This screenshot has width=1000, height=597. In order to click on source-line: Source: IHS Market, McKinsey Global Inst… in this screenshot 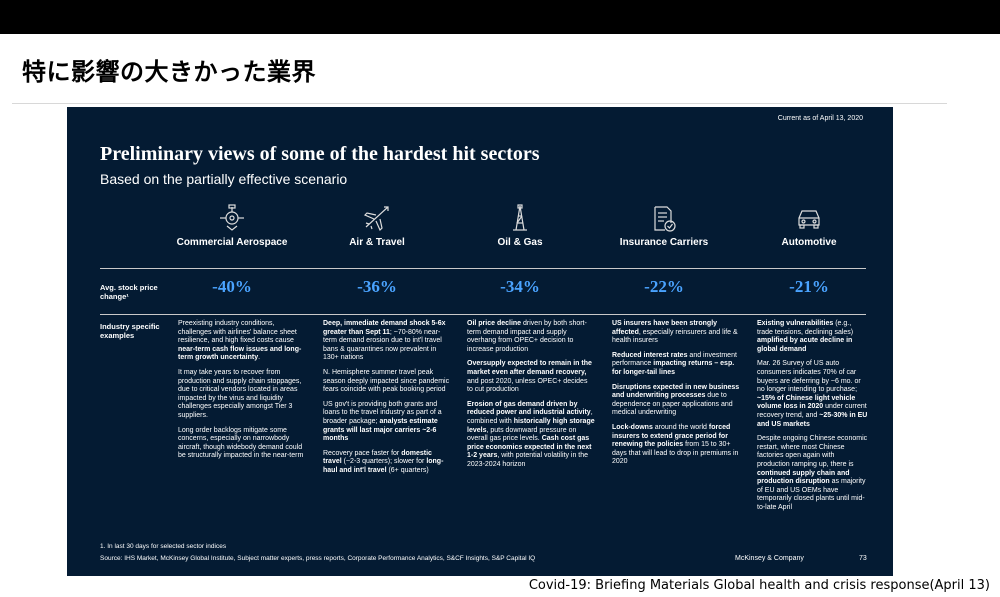, I will do `click(318, 558)`.